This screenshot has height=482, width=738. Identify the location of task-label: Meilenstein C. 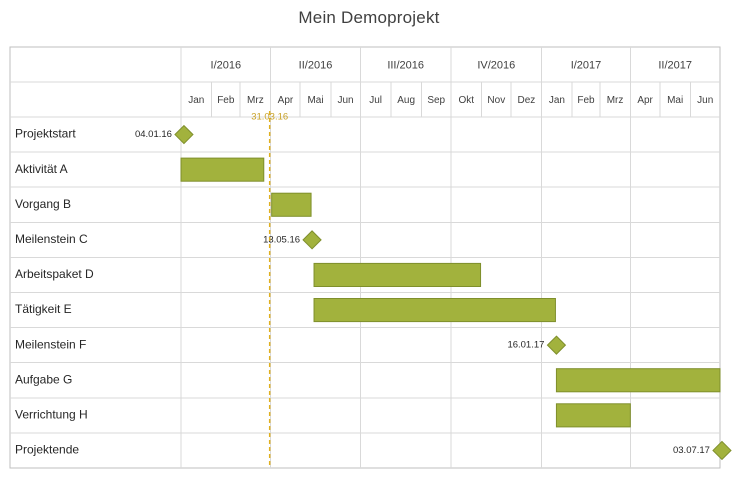
(51, 239).